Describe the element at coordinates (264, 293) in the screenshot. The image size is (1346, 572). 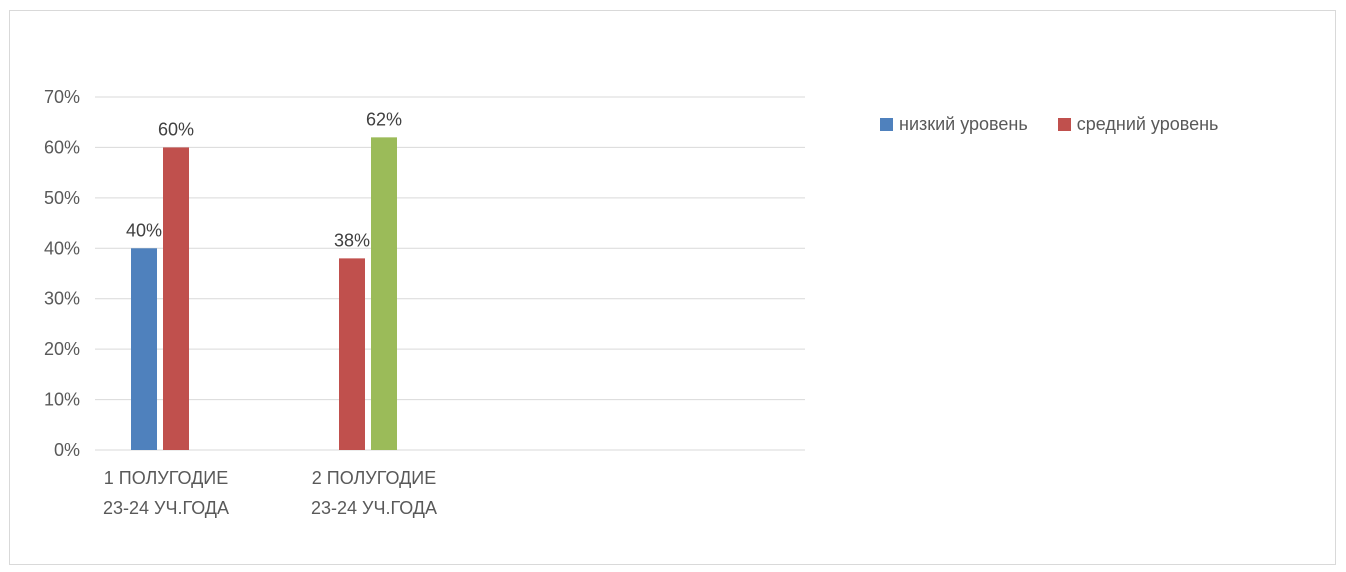
I see `bars` at that location.